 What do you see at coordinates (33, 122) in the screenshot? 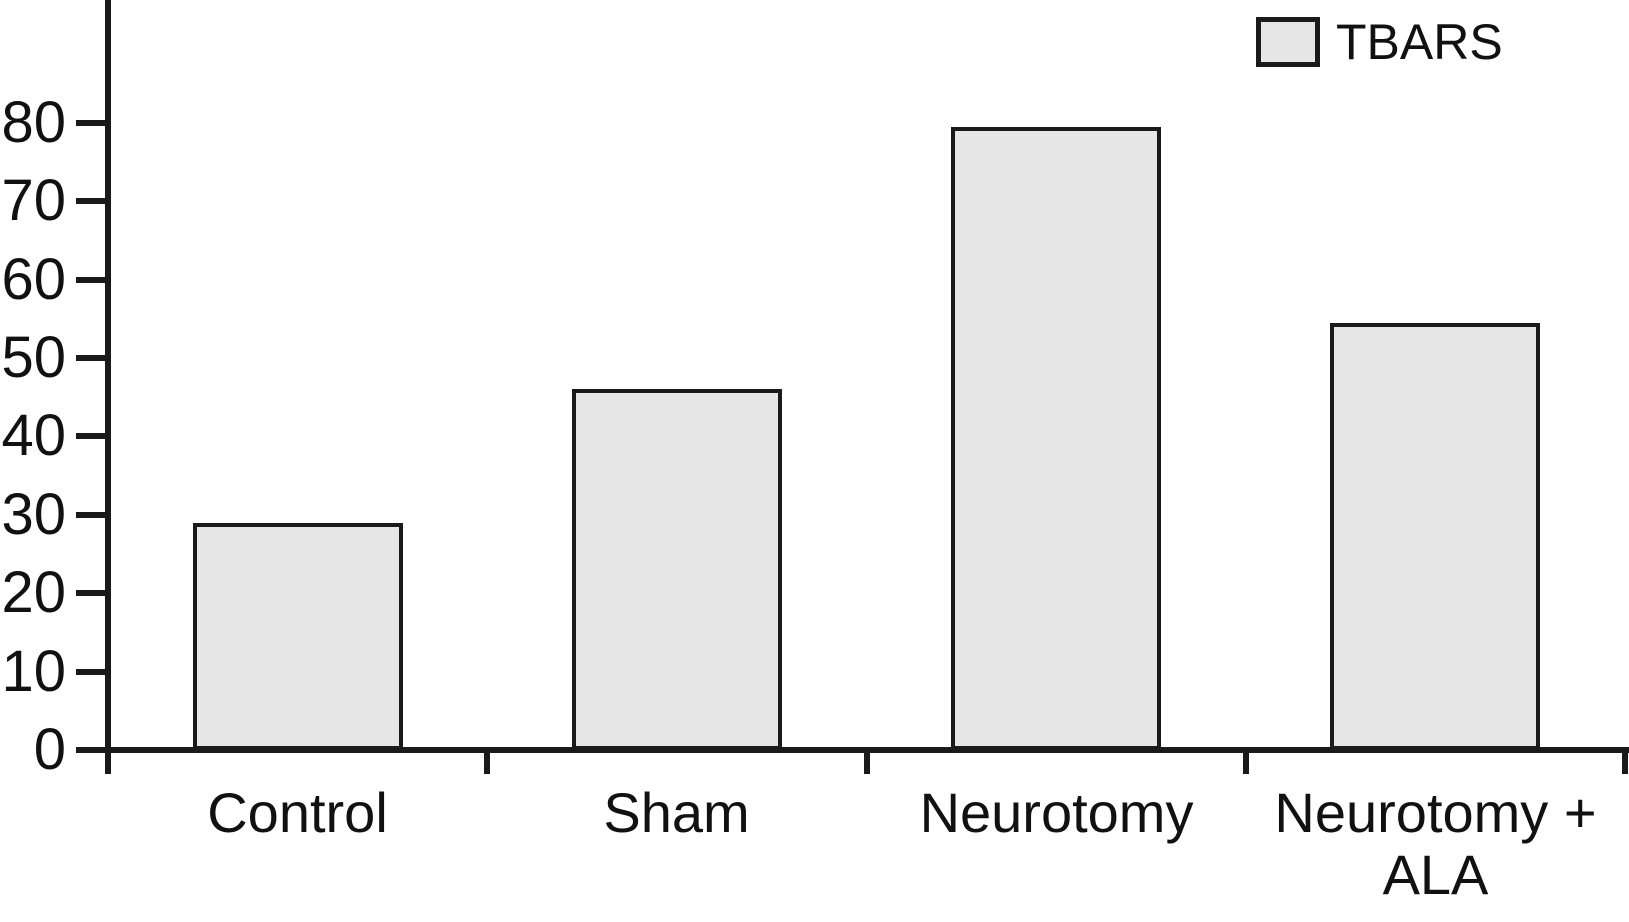
I see `y-tick-label: 80` at bounding box center [33, 122].